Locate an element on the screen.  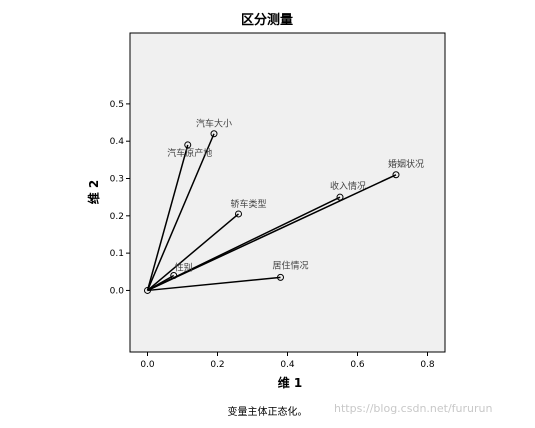
y-tick-label: 0.1 is located at coordinates (117, 254).